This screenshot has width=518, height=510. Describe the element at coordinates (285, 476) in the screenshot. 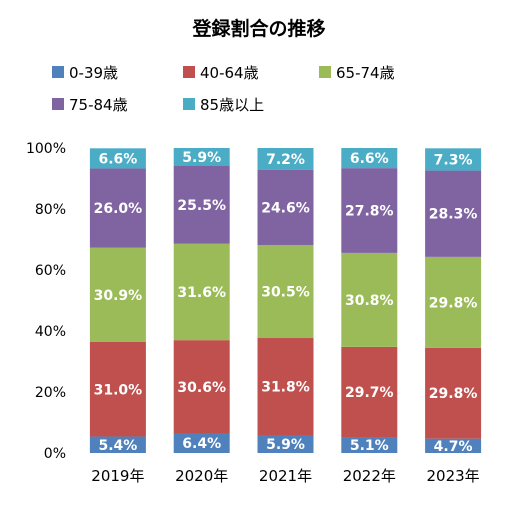

I see `x-tick-label: 2021年` at that location.